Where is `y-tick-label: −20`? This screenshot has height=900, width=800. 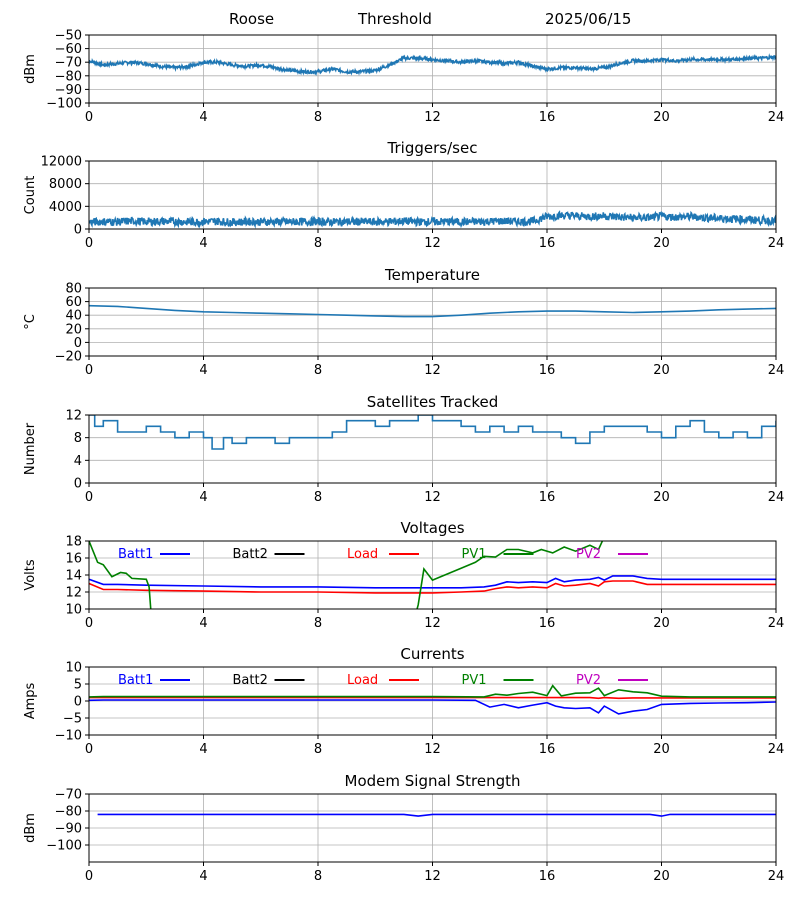 y-tick-label: −20 is located at coordinates (68, 357).